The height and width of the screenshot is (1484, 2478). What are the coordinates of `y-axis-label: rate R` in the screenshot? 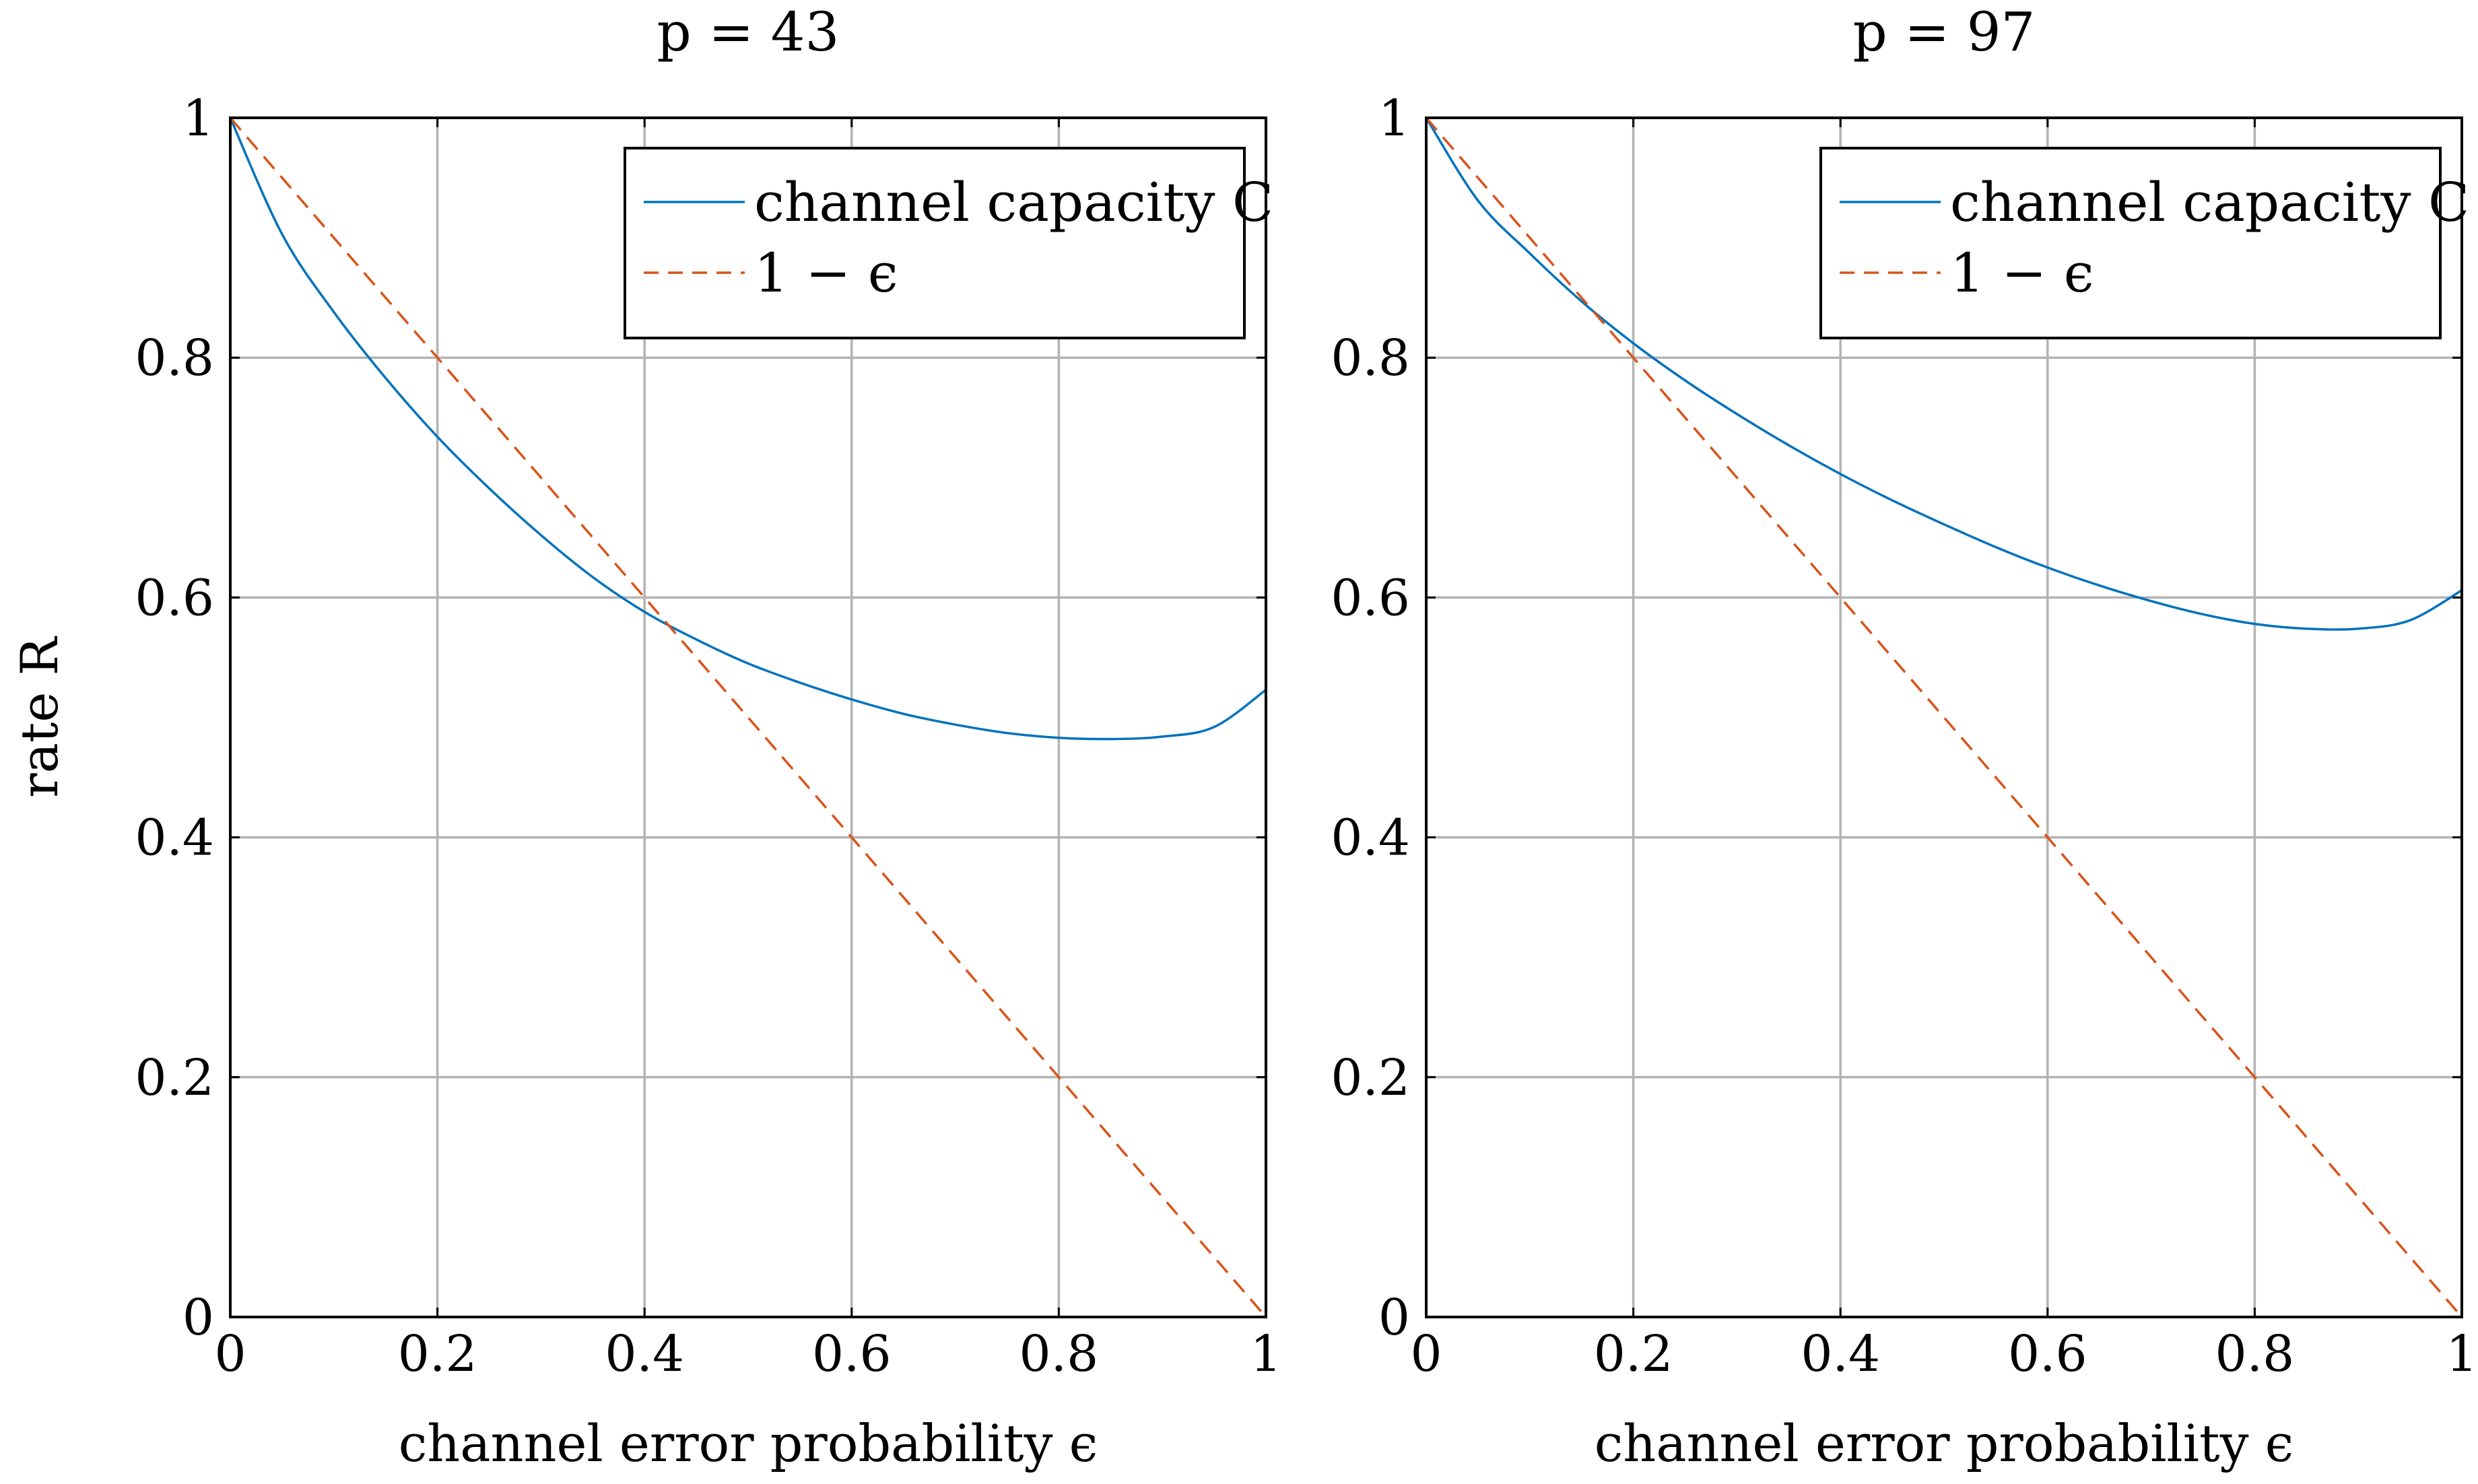 It's located at (39, 716).